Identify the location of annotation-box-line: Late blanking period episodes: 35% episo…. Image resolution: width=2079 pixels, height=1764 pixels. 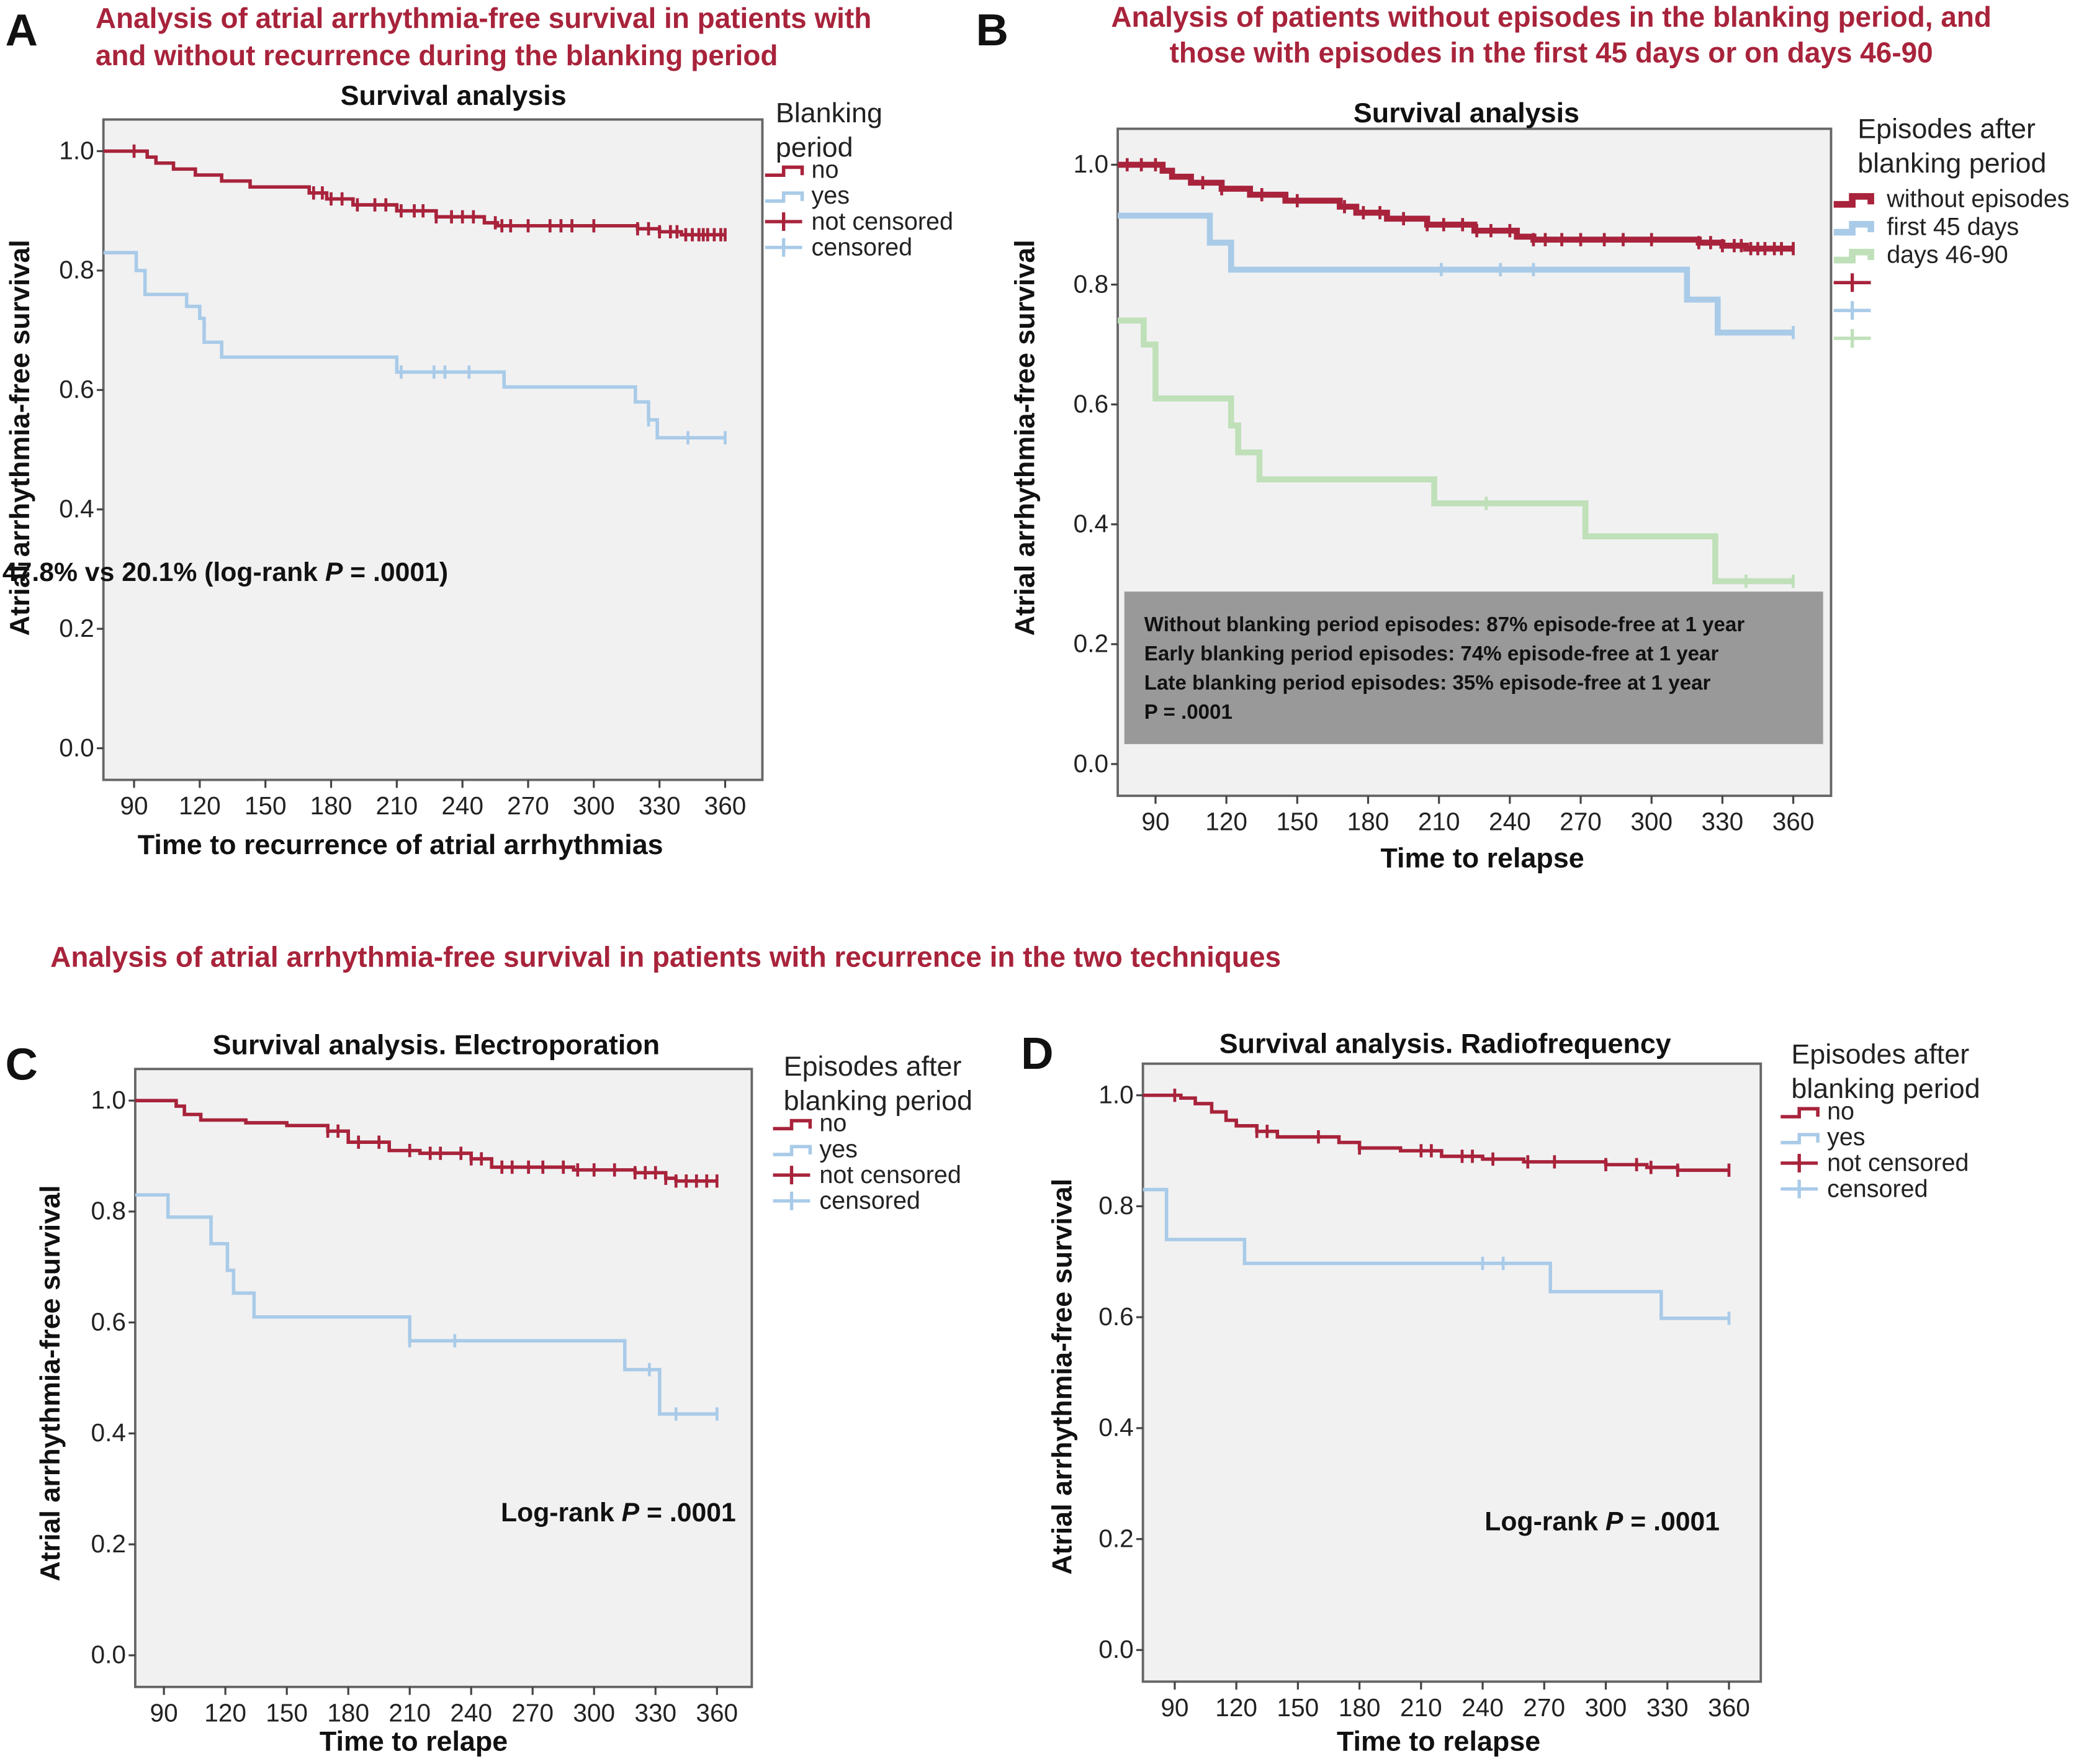
(1427, 684).